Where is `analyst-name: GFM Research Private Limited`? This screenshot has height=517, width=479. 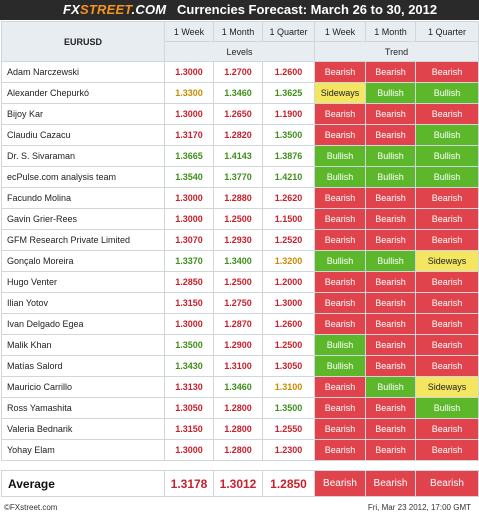
analyst-name: GFM Research Private Limited is located at coordinates (83, 240).